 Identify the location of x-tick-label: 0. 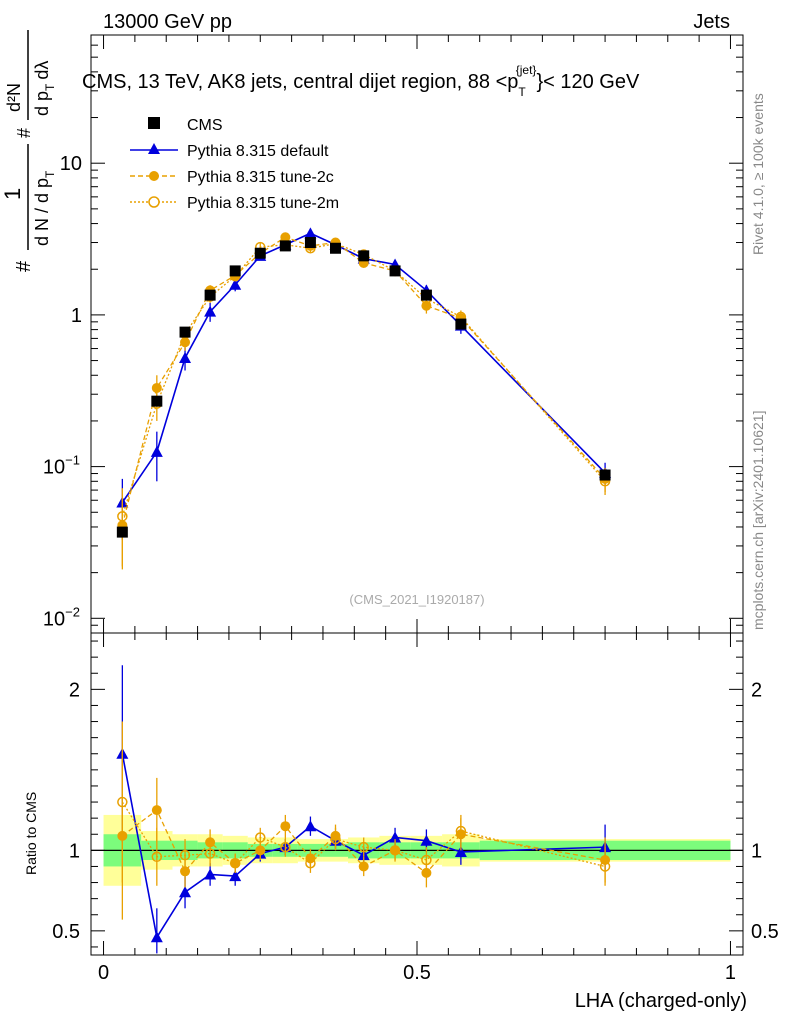
(103, 973).